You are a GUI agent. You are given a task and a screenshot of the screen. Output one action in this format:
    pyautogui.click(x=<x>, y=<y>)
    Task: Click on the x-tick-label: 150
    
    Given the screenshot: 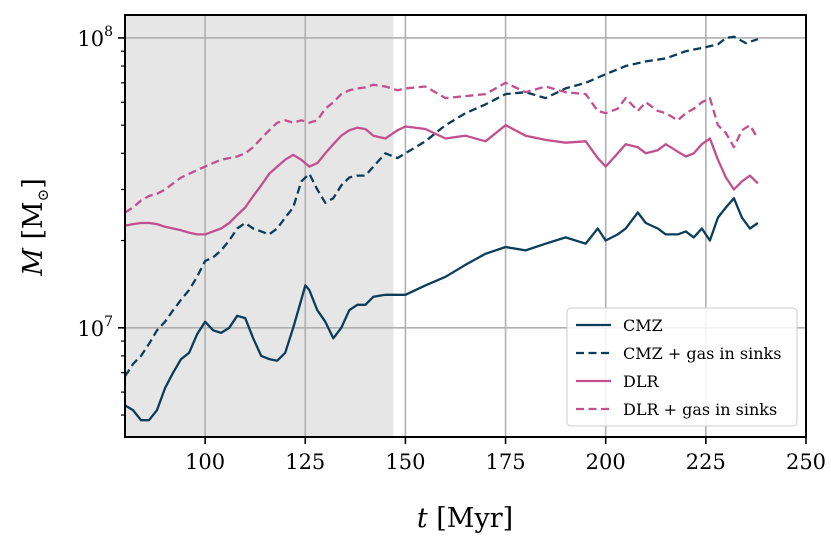 What is the action you would take?
    pyautogui.click(x=405, y=462)
    